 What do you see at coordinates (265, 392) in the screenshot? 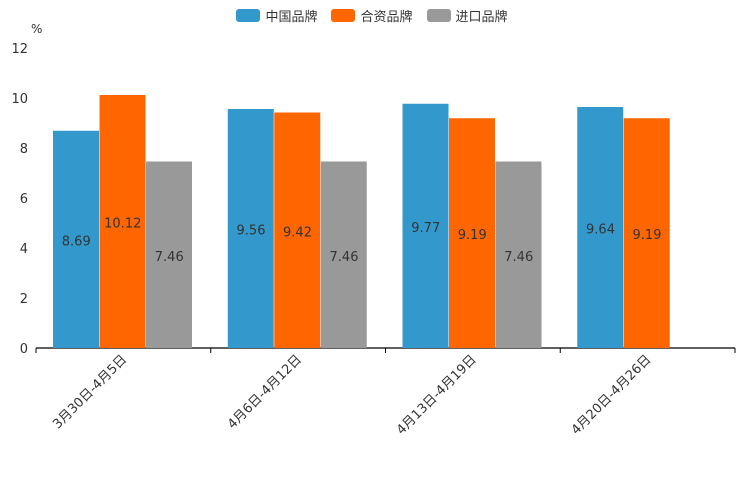
I see `x-tick-label: 4月6日-4月12日` at bounding box center [265, 392].